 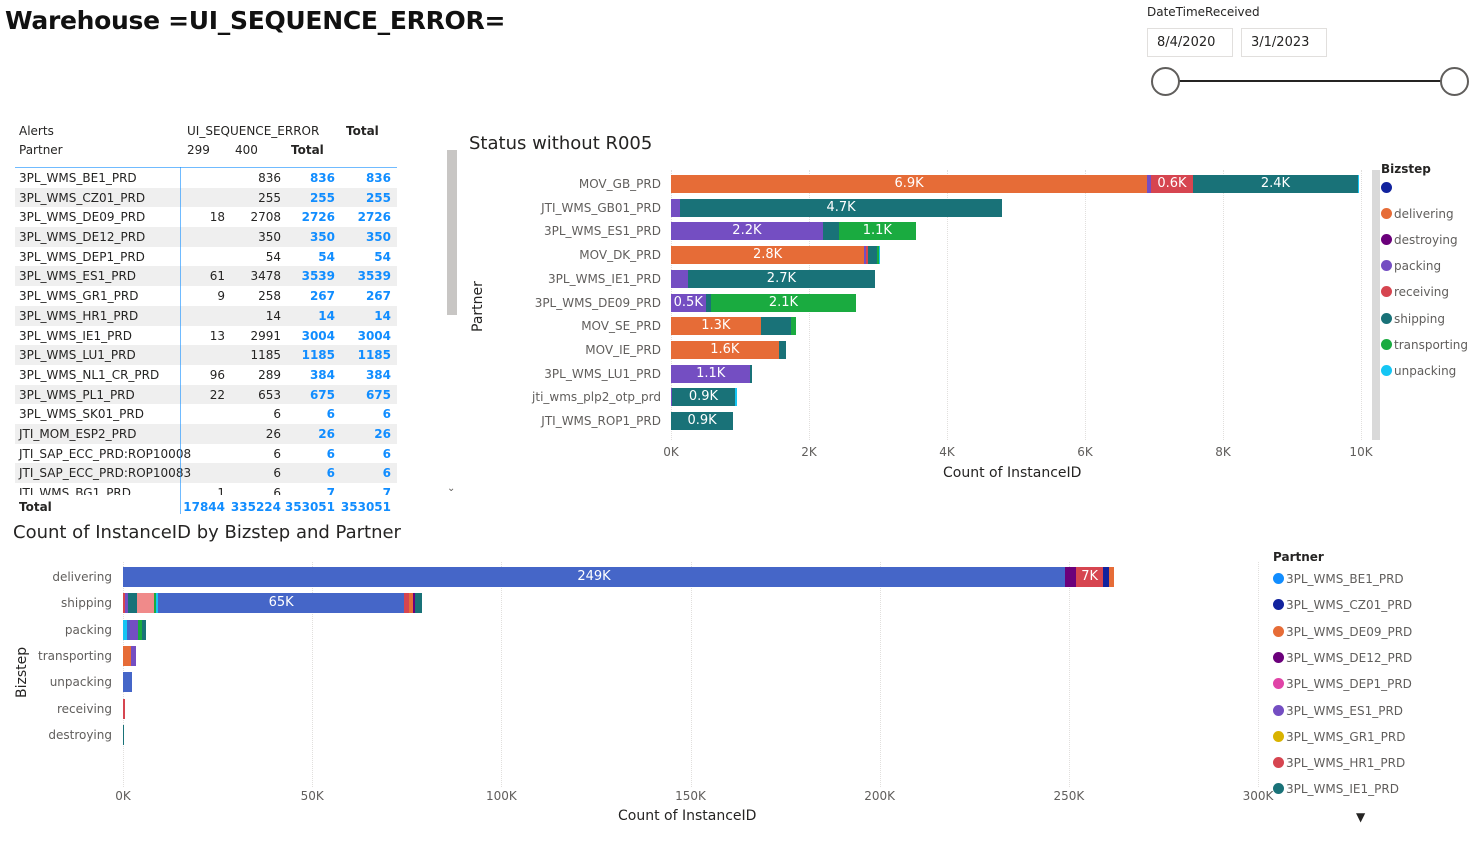 I want to click on header-299: 299, so click(x=198, y=150).